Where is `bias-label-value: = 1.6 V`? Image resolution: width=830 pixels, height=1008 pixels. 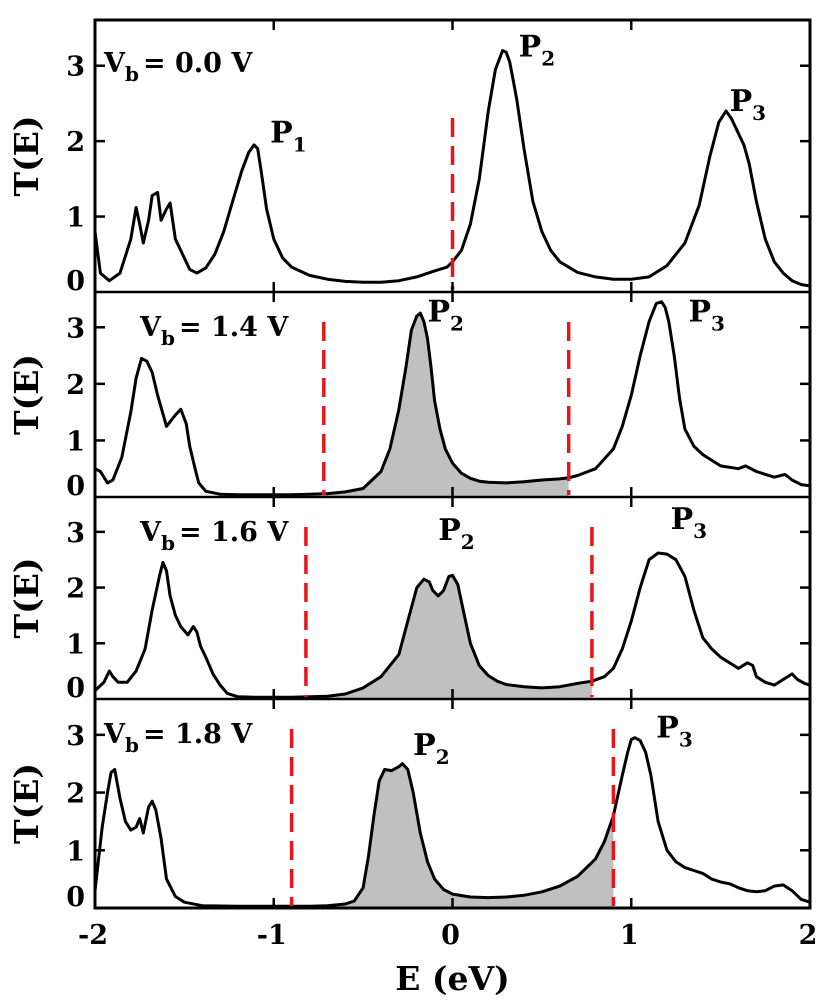 bias-label-value: = 1.6 V is located at coordinates (234, 532).